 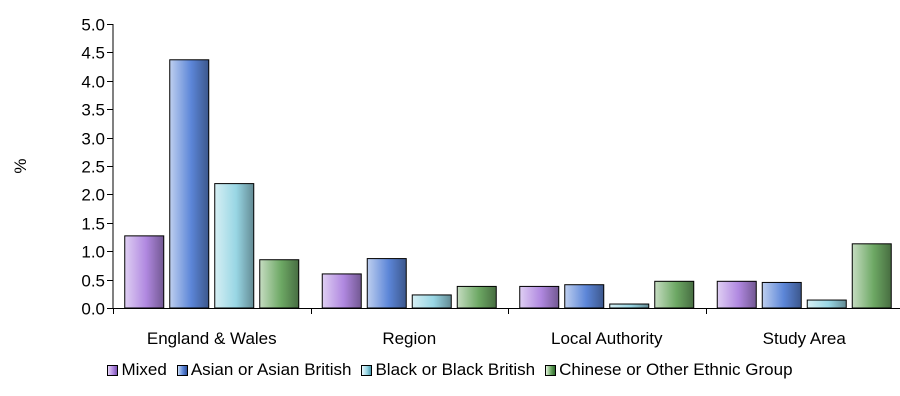 I want to click on legend-item-black: Black or Black British, so click(x=448, y=370).